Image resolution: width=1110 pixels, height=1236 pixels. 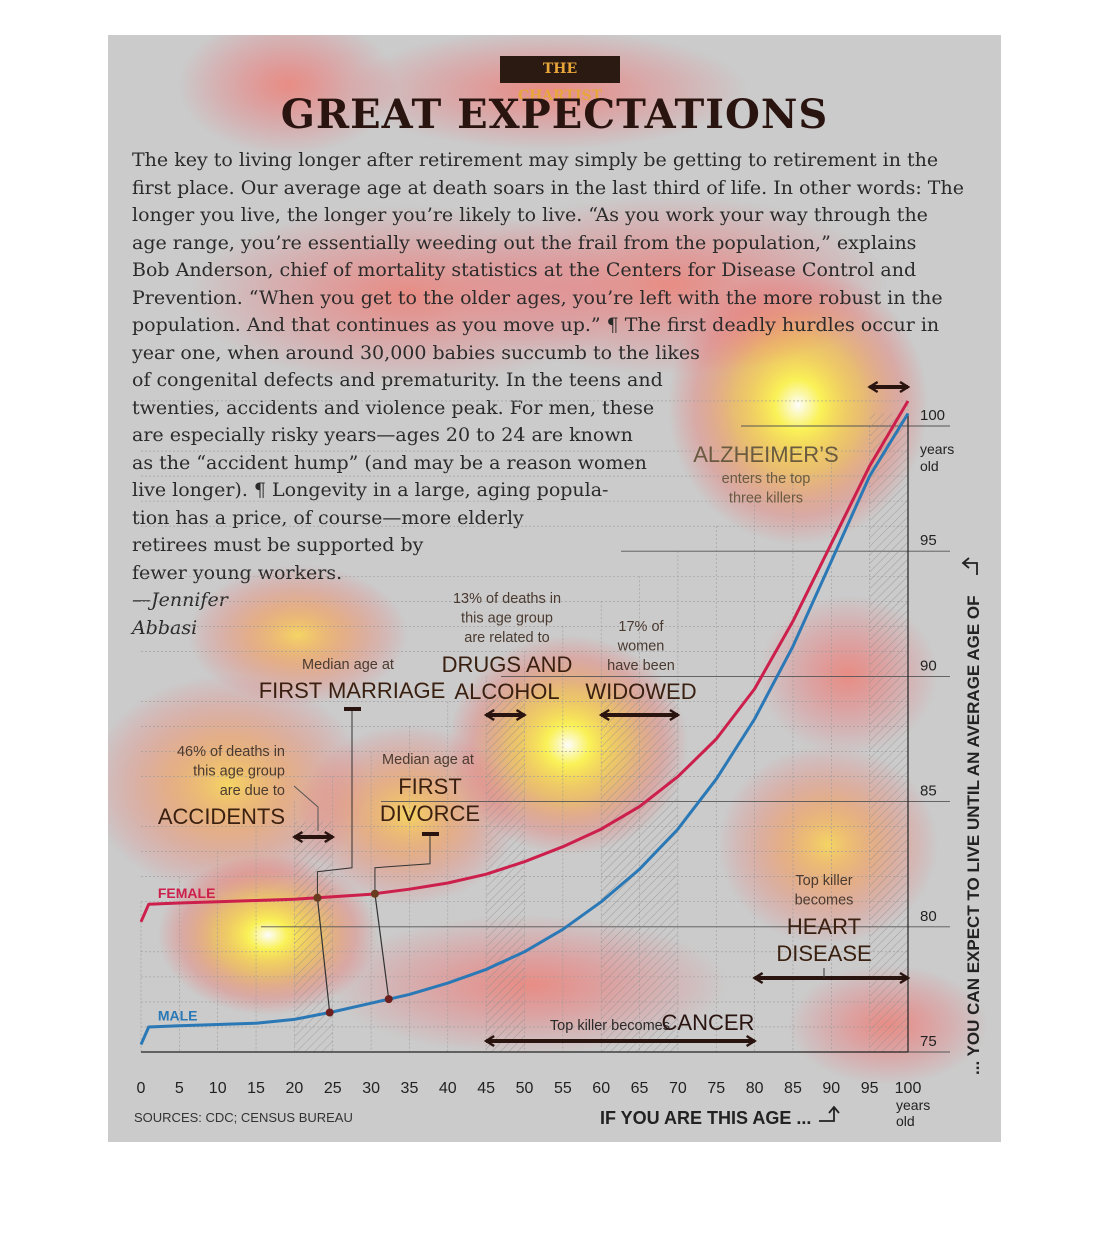 I want to click on x-tick-label: 80, so click(x=755, y=1088).